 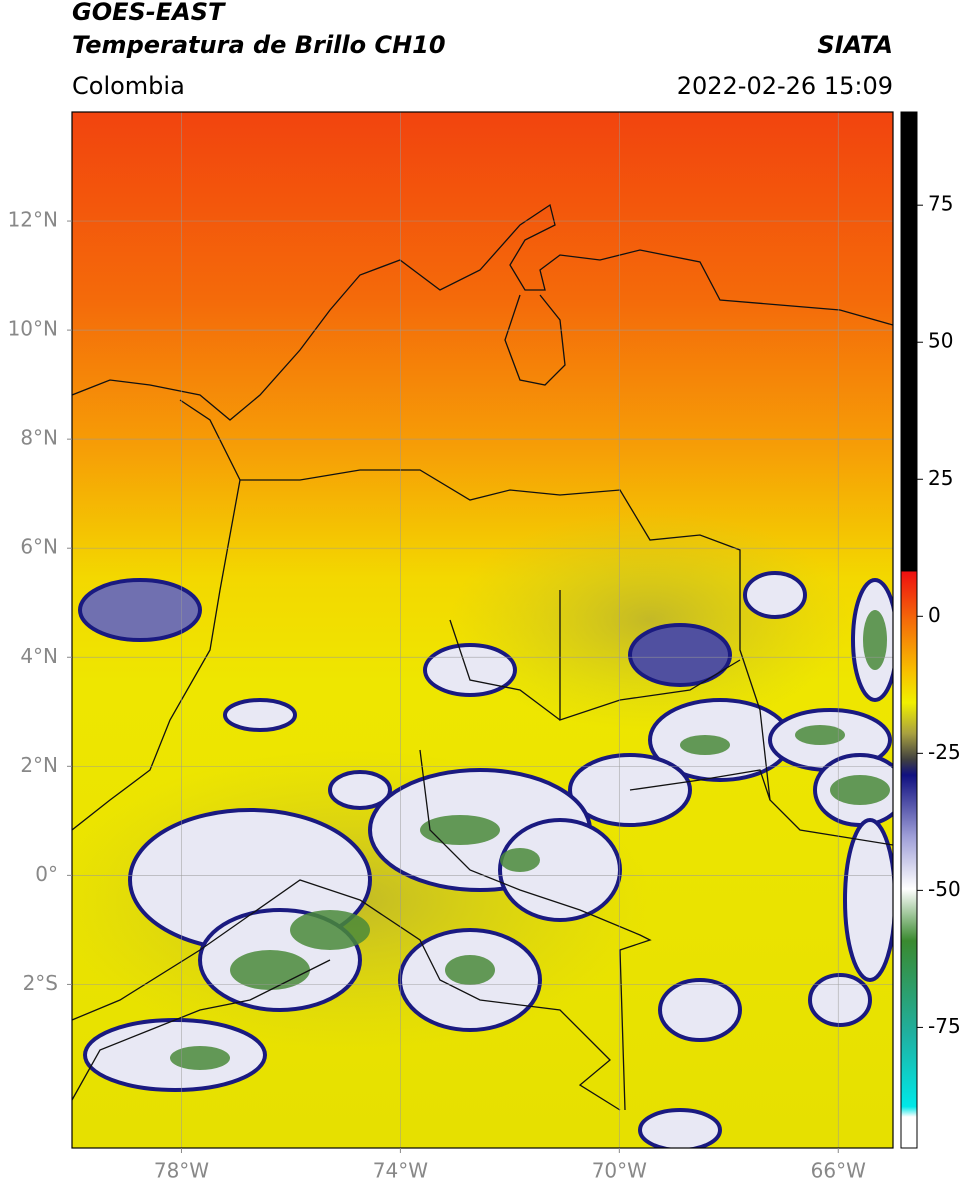 I want to click on lat-tick-label: 0°, so click(x=46, y=874).